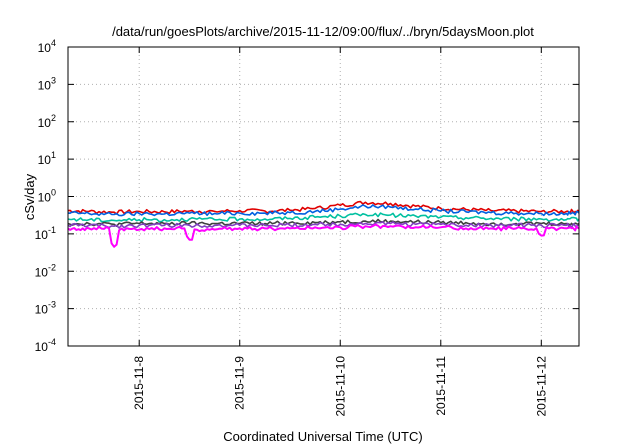 The width and height of the screenshot is (640, 448). I want to click on y-tick-label: 10⁻², so click(45, 270).